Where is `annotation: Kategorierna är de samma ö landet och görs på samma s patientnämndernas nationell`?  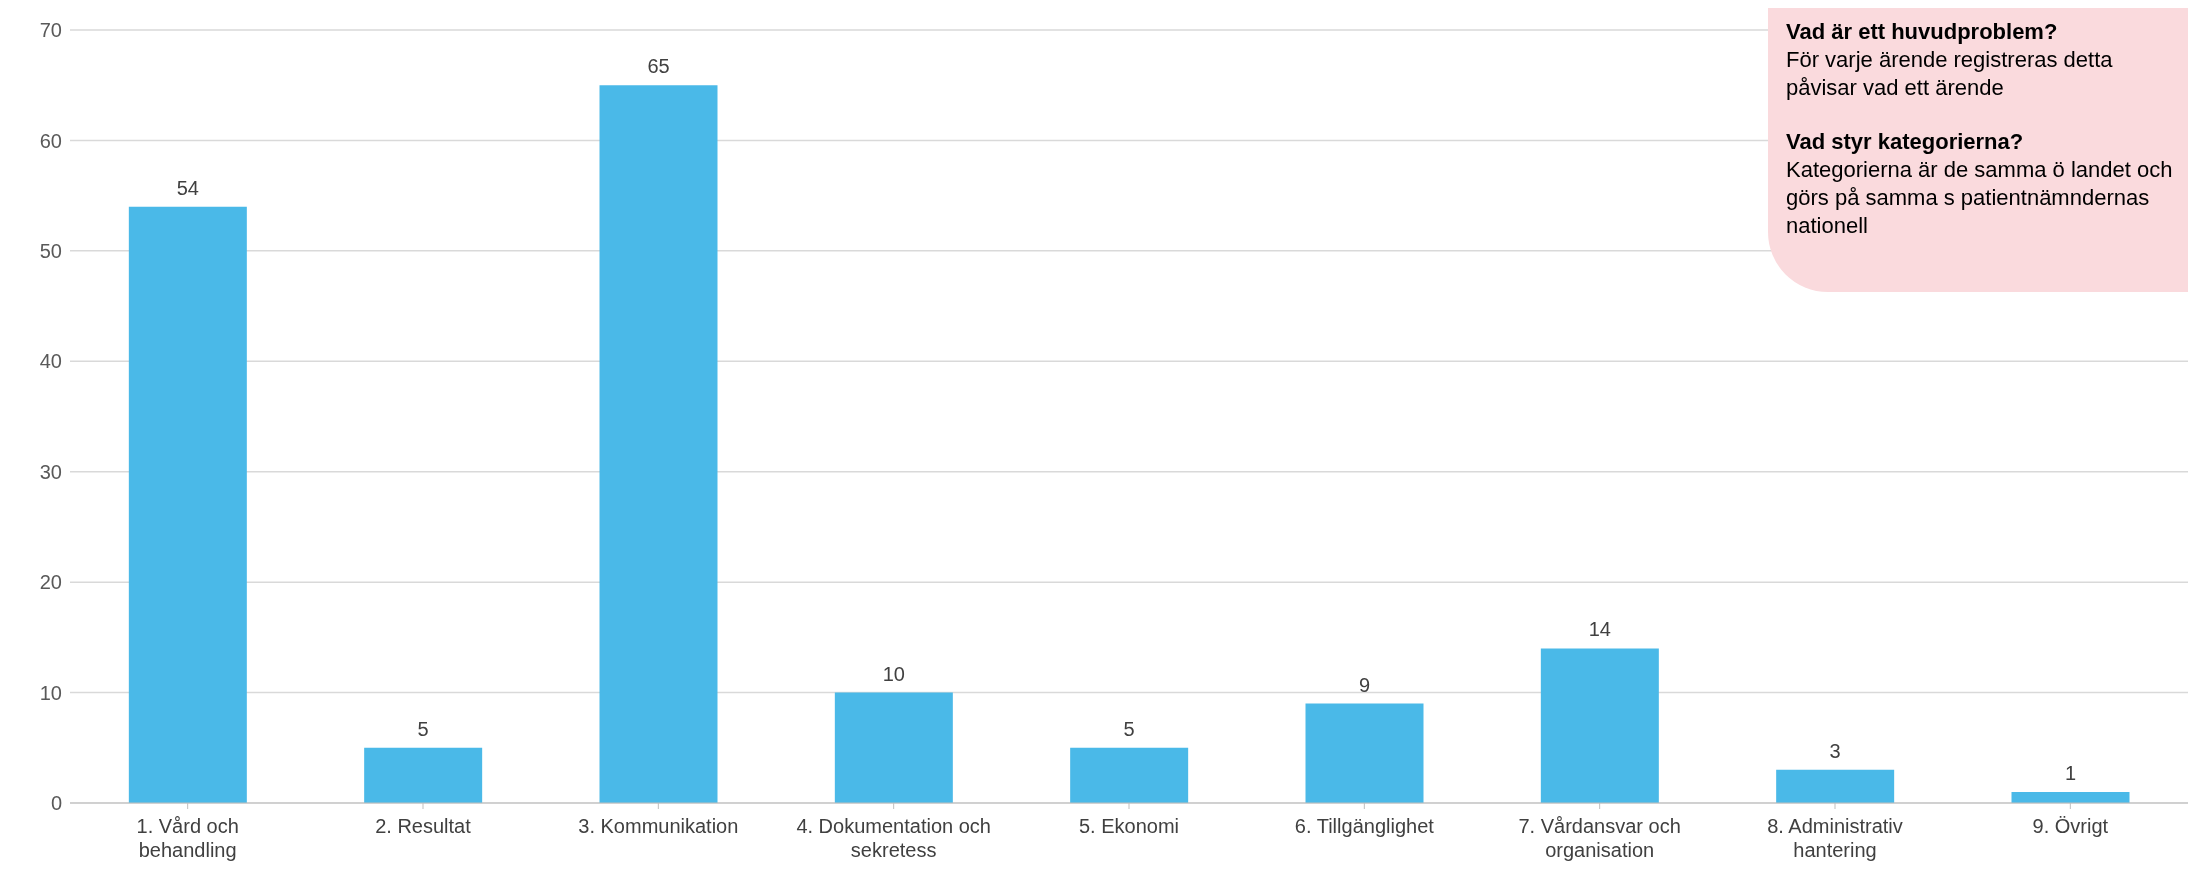 annotation: Kategorierna är de samma ö landet och görs på samma s patientnämndernas nationell is located at coordinates (1980, 198).